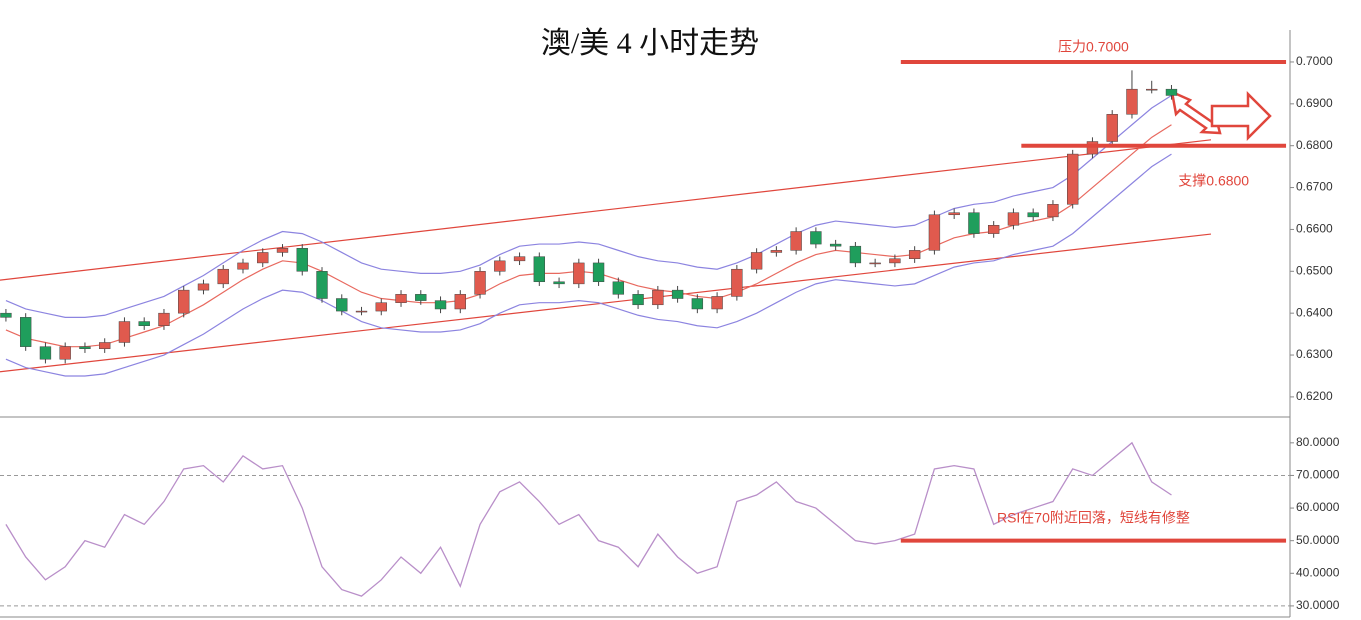 Image resolution: width=1361 pixels, height=620 pixels. What do you see at coordinates (1314, 396) in the screenshot?
I see `y-tick-label: 0.6200` at bounding box center [1314, 396].